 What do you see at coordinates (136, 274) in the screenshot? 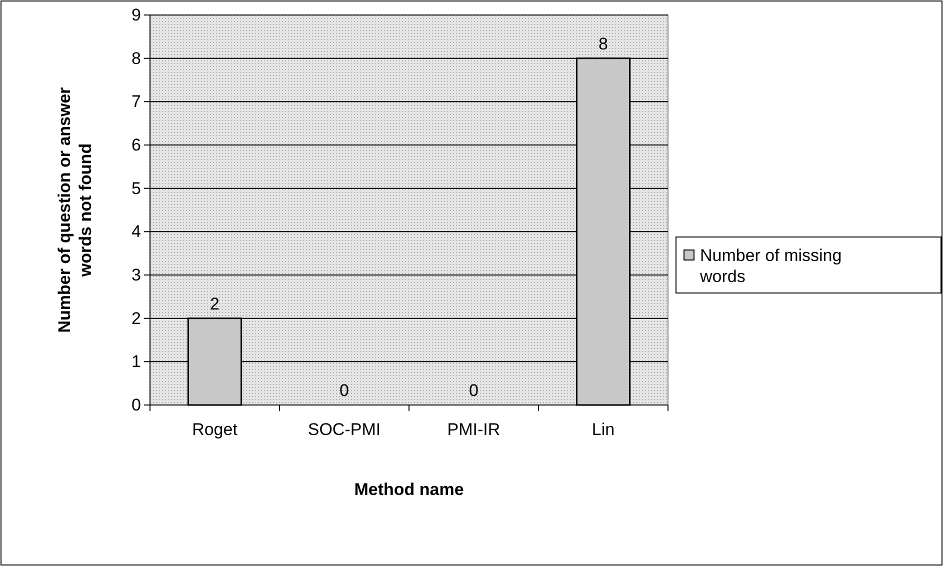
I see `y-tick-label: 3` at bounding box center [136, 274].